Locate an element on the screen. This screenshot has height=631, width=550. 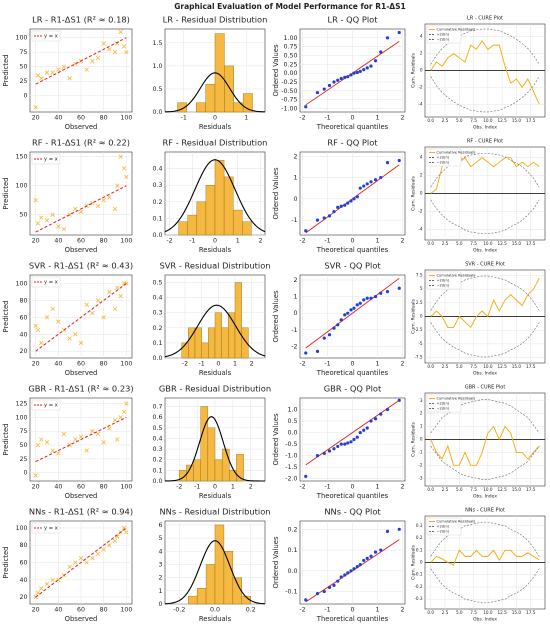
y-tick-label: -0.75 is located at coordinates (289, 100).